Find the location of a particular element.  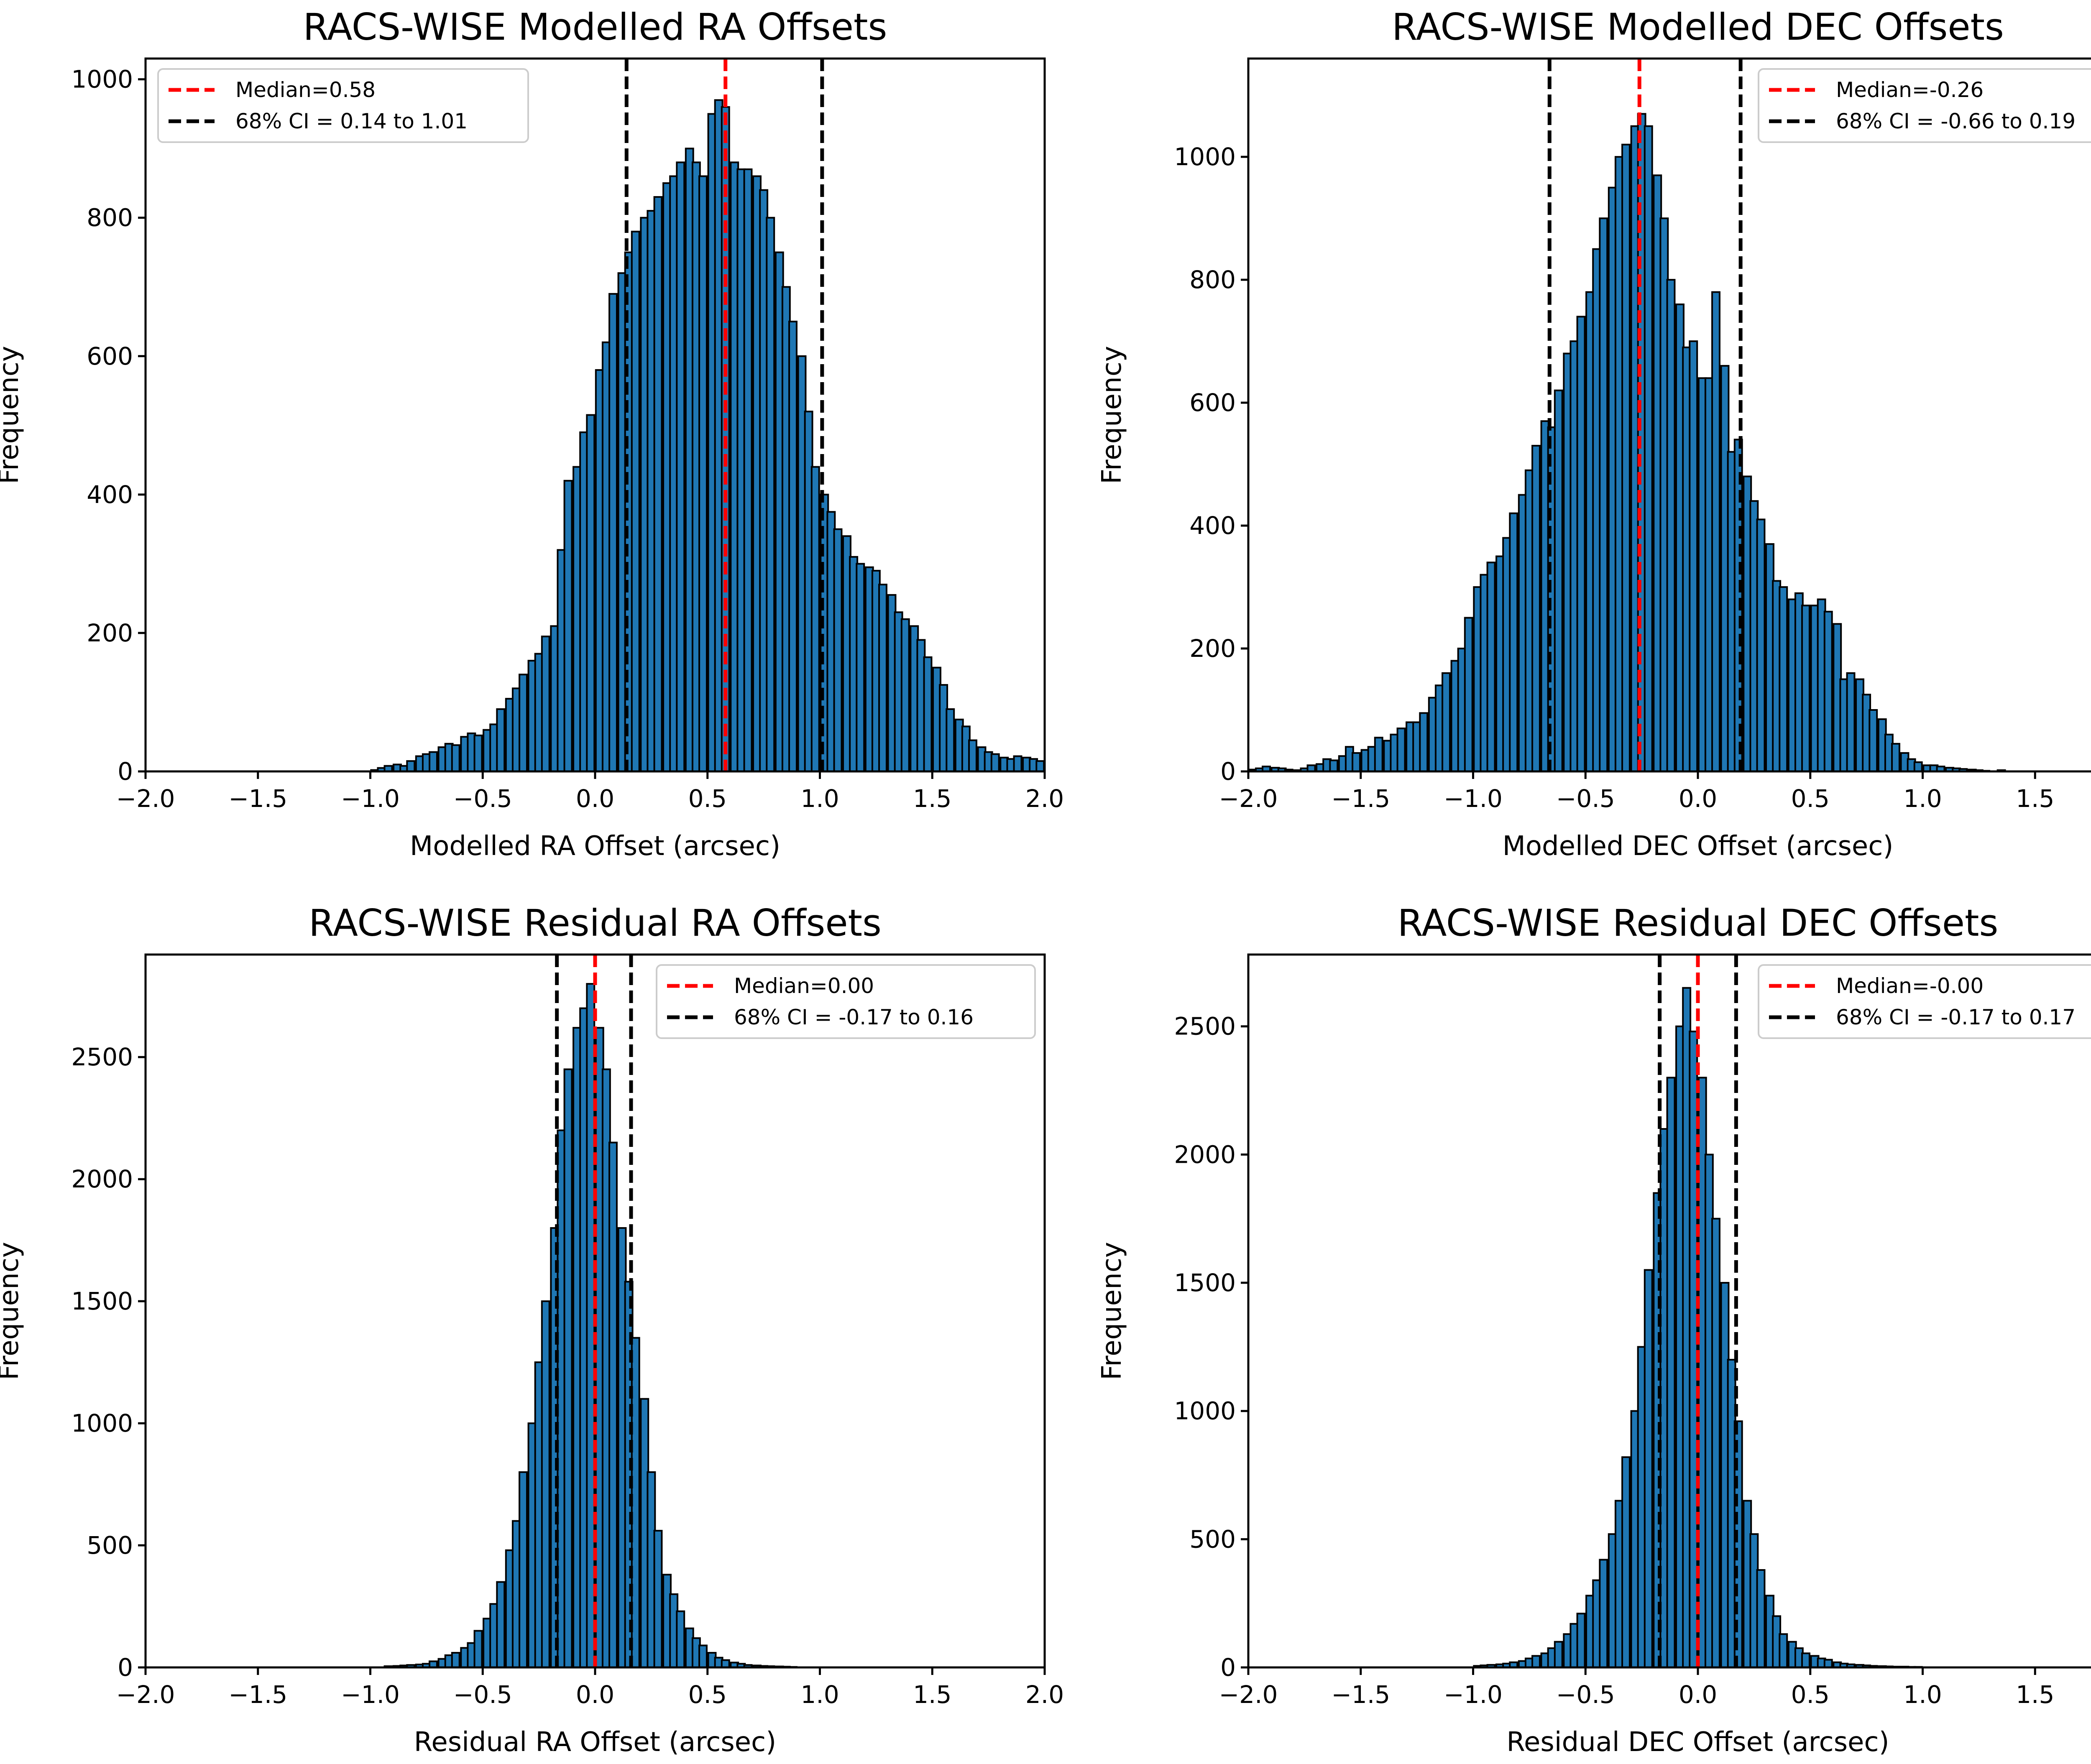

y-tick-label: 500 is located at coordinates (1212, 1539).